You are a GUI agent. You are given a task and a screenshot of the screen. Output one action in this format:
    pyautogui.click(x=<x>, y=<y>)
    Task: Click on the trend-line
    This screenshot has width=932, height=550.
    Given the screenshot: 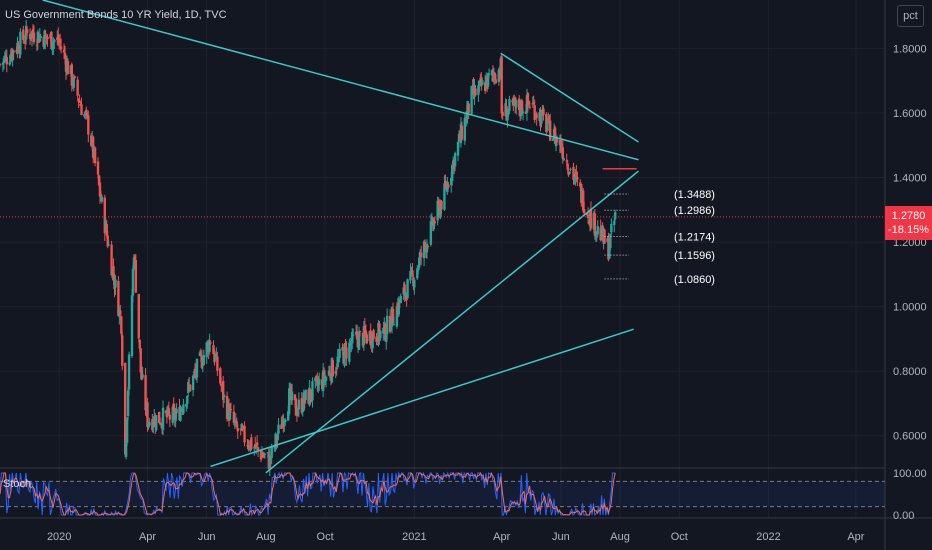 What is the action you would take?
    pyautogui.click(x=422, y=398)
    